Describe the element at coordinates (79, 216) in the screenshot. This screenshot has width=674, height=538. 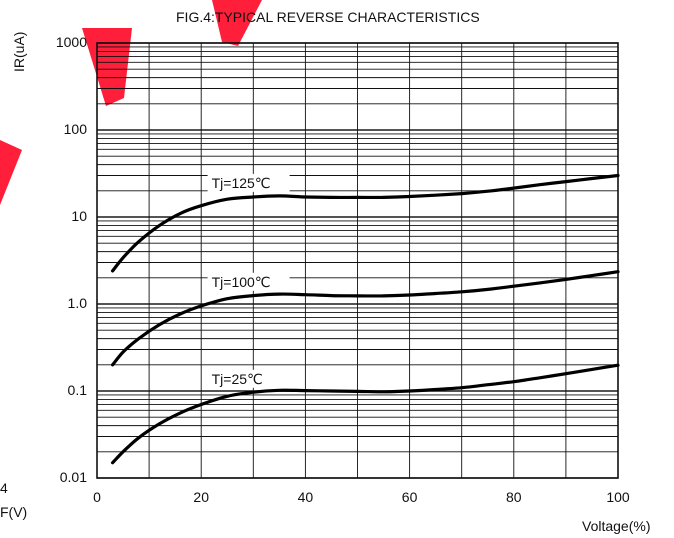
I see `y-tick-label: 10` at that location.